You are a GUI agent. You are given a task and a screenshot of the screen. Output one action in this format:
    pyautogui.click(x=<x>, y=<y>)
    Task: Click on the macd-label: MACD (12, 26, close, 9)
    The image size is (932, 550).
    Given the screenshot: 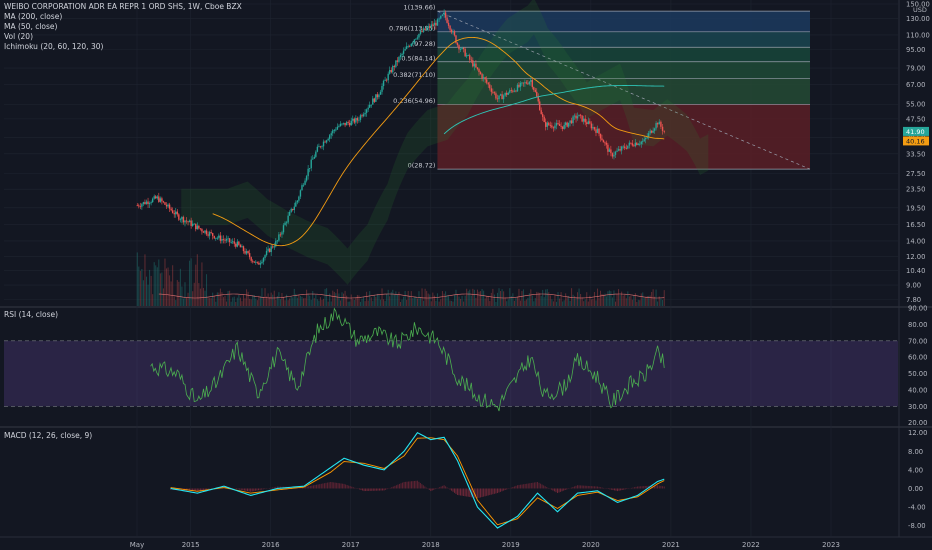 What is the action you would take?
    pyautogui.click(x=48, y=435)
    